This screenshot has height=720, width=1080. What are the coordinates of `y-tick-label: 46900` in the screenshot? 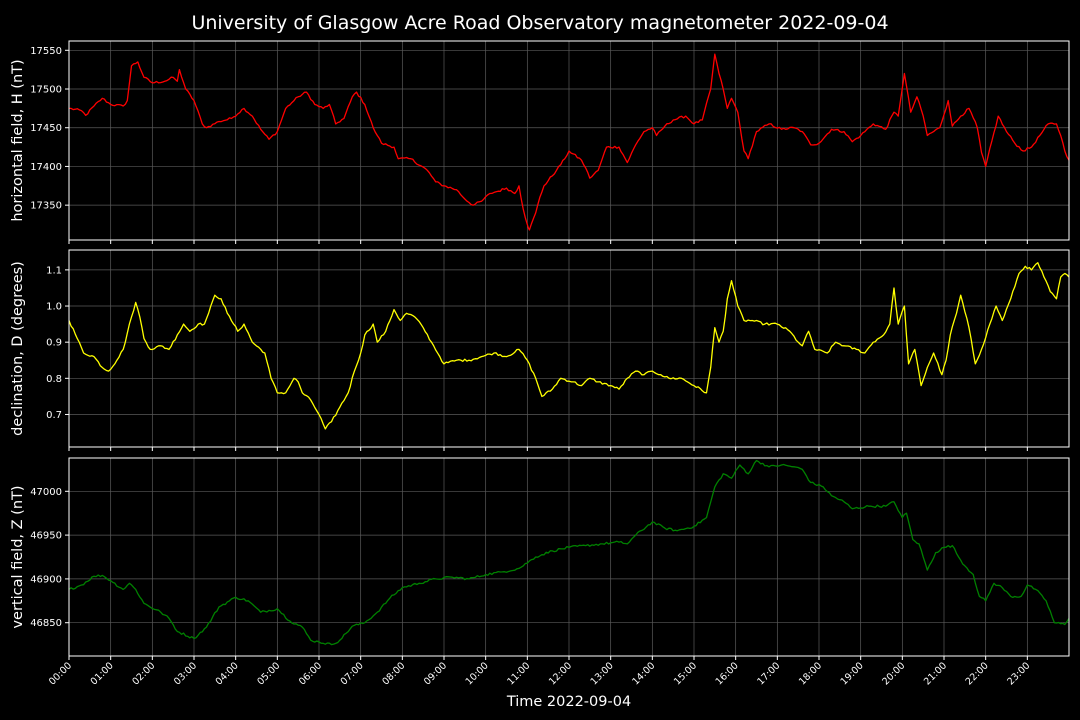 It's located at (46, 579).